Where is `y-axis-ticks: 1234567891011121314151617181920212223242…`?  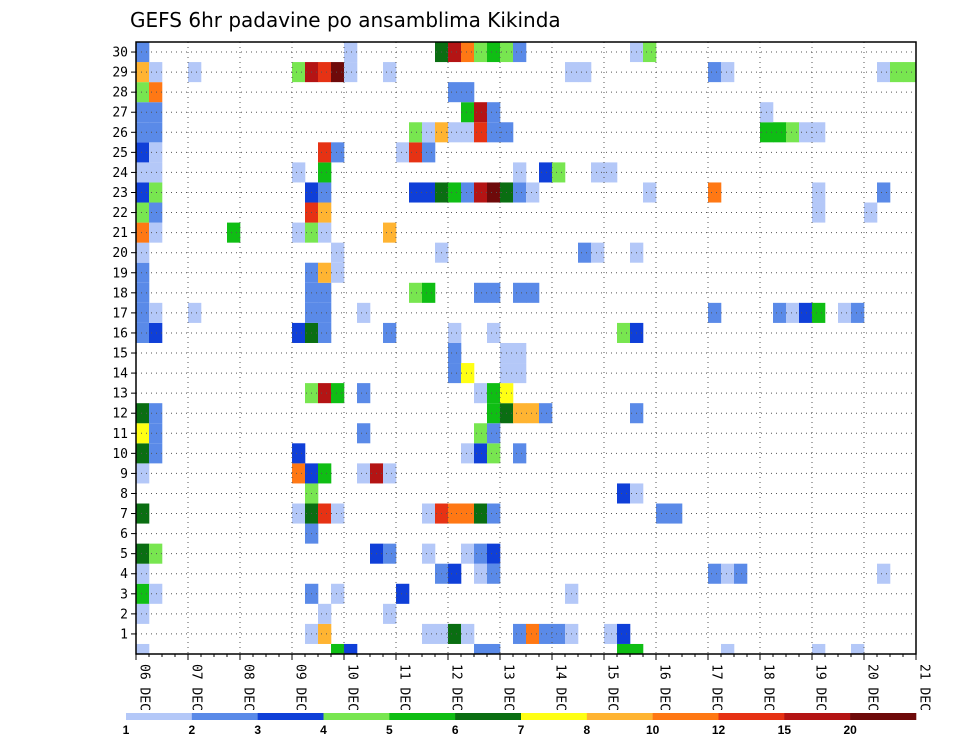 y-axis-ticks: 1234567891011121314151617181920212223242… is located at coordinates (124, 344).